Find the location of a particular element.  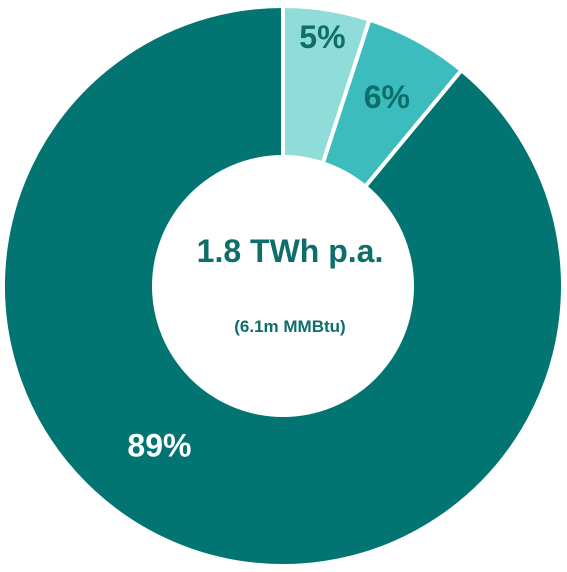

center-title: 1.8 TWh p.a. is located at coordinates (290, 251).